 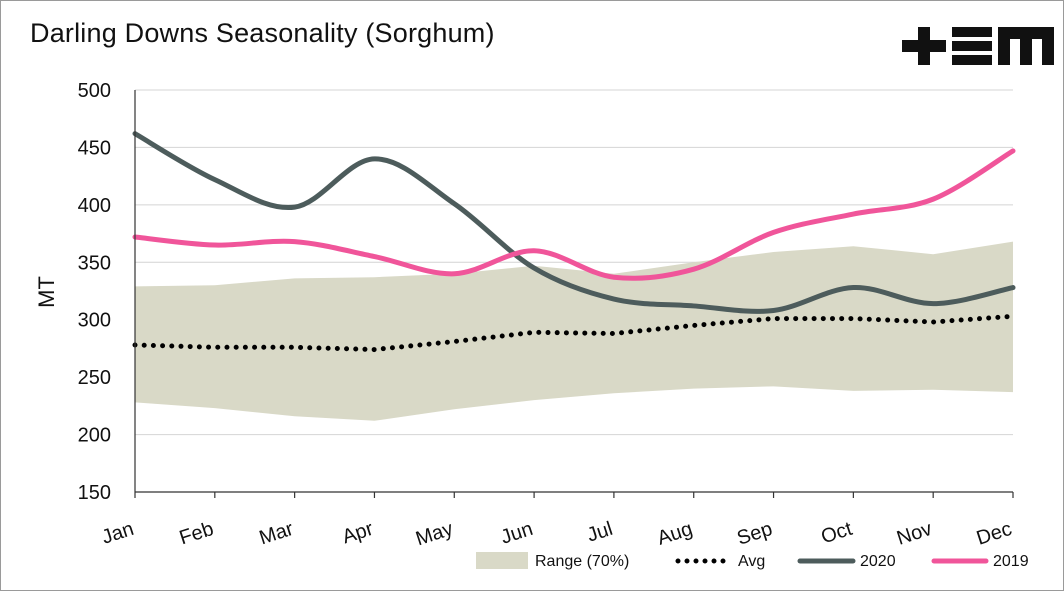 I want to click on legend-range-swatch, so click(x=502, y=560).